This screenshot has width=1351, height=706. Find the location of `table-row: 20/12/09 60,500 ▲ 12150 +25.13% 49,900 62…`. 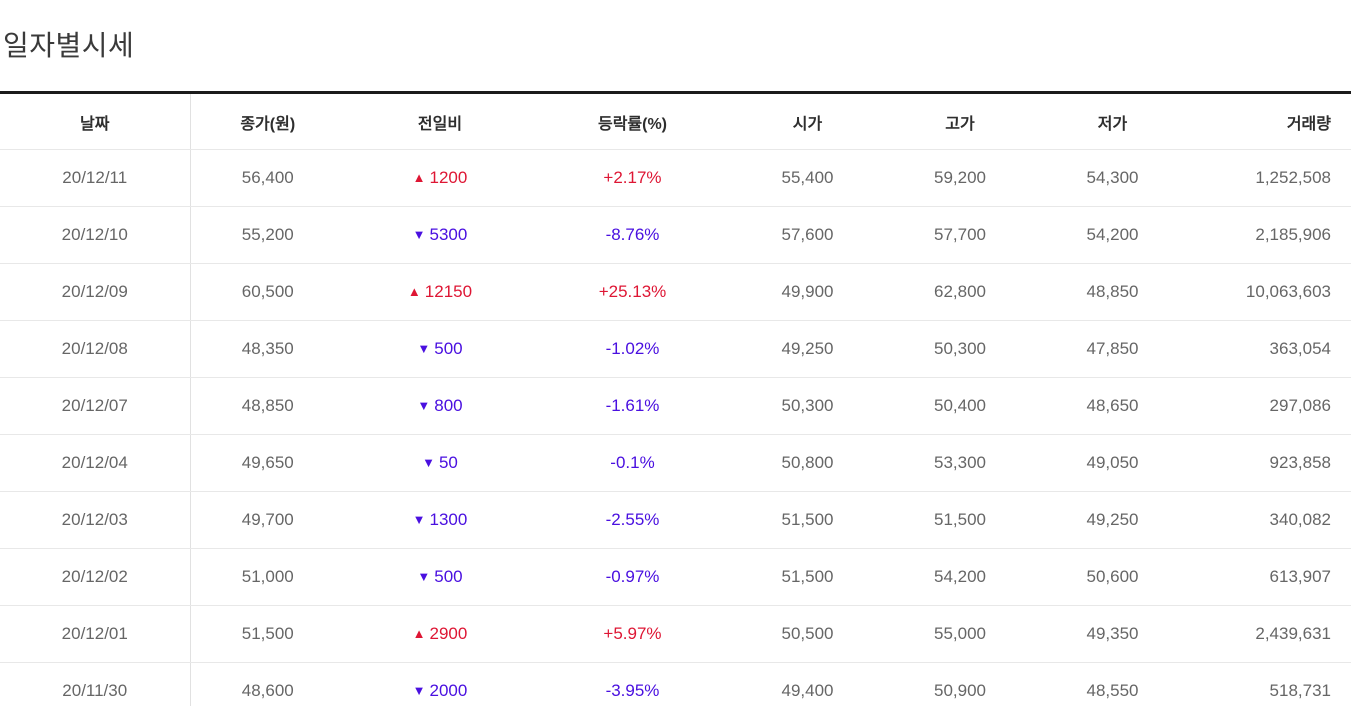

table-row: 20/12/09 60,500 ▲ 12150 +25.13% 49,900 62… is located at coordinates (675, 292).